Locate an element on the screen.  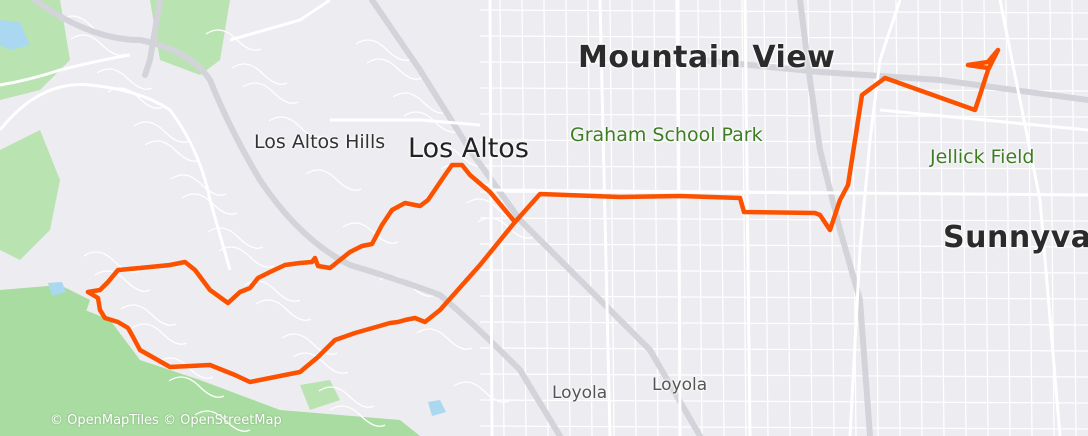
label-mountain-view: Mountain View is located at coordinates (707, 57).